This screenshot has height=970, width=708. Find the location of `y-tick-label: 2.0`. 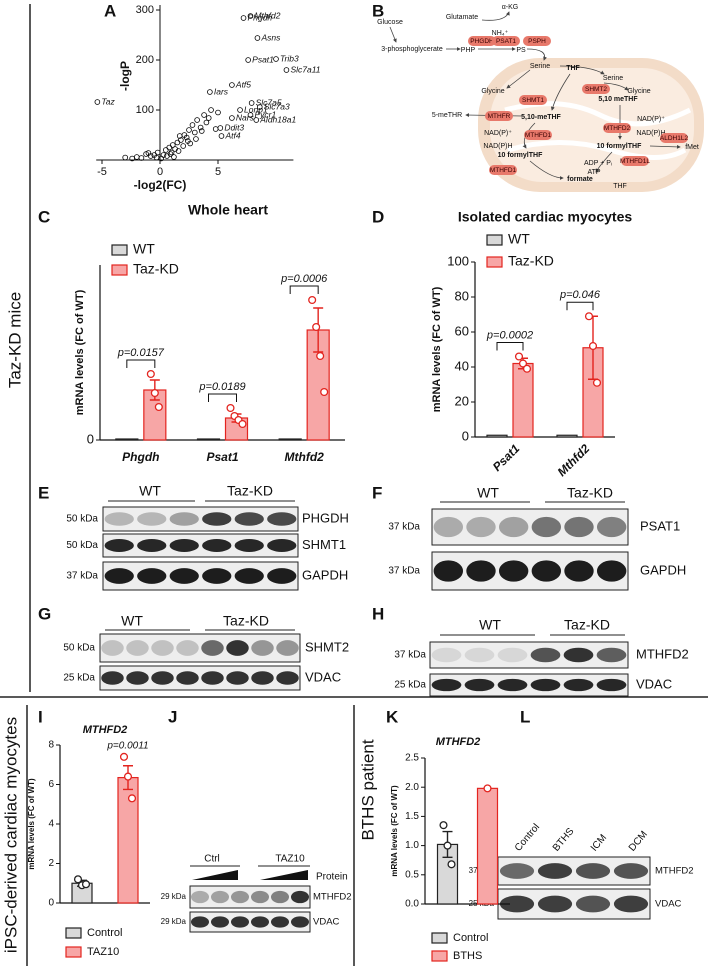

y-tick-label: 2.0 is located at coordinates (412, 787).